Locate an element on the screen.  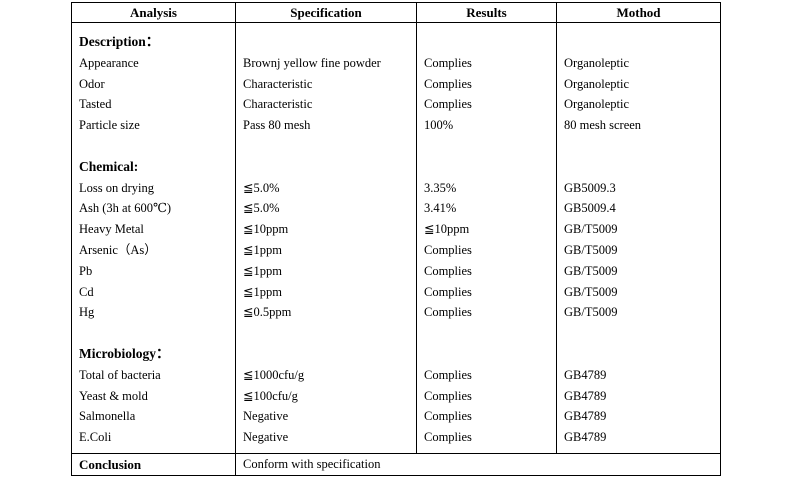
analysis-cell: E.Coli is located at coordinates (95, 437).